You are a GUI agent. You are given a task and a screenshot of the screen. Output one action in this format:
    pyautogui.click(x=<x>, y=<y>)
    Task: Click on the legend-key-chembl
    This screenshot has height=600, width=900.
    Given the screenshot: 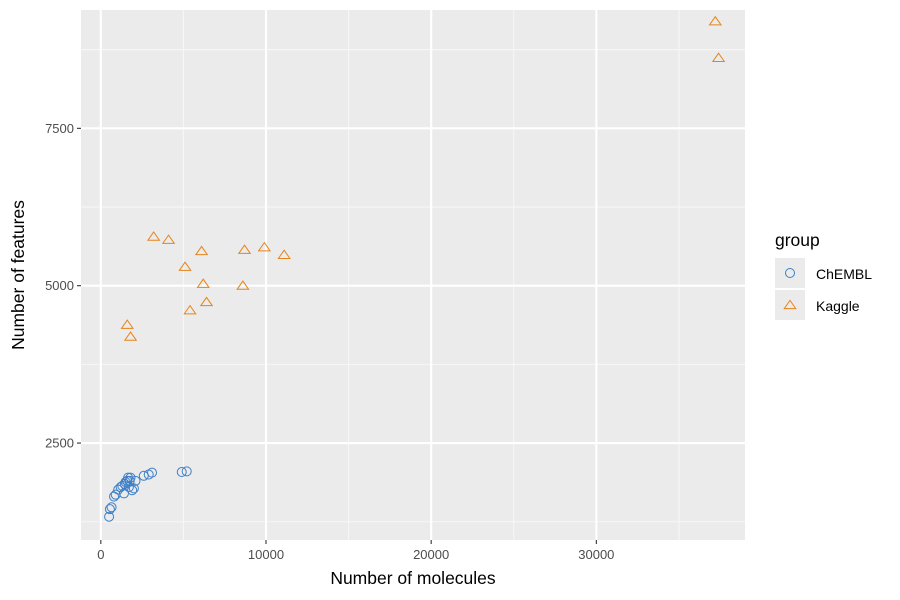 What is the action you would take?
    pyautogui.click(x=790, y=273)
    